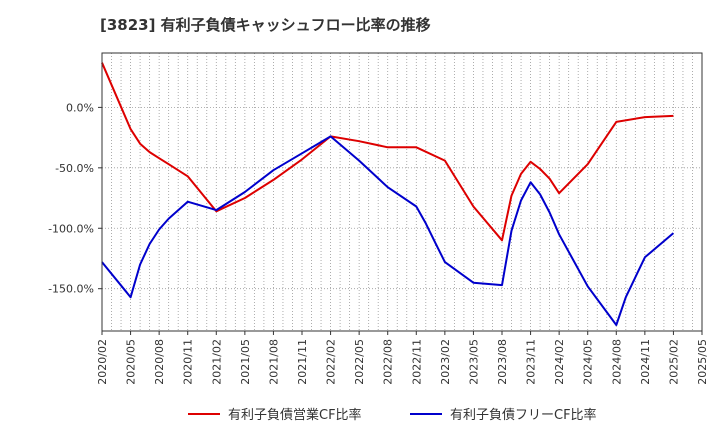 The image size is (720, 440). Describe the element at coordinates (502, 362) in the screenshot. I see `x-tick-label: 2023/08` at that location.